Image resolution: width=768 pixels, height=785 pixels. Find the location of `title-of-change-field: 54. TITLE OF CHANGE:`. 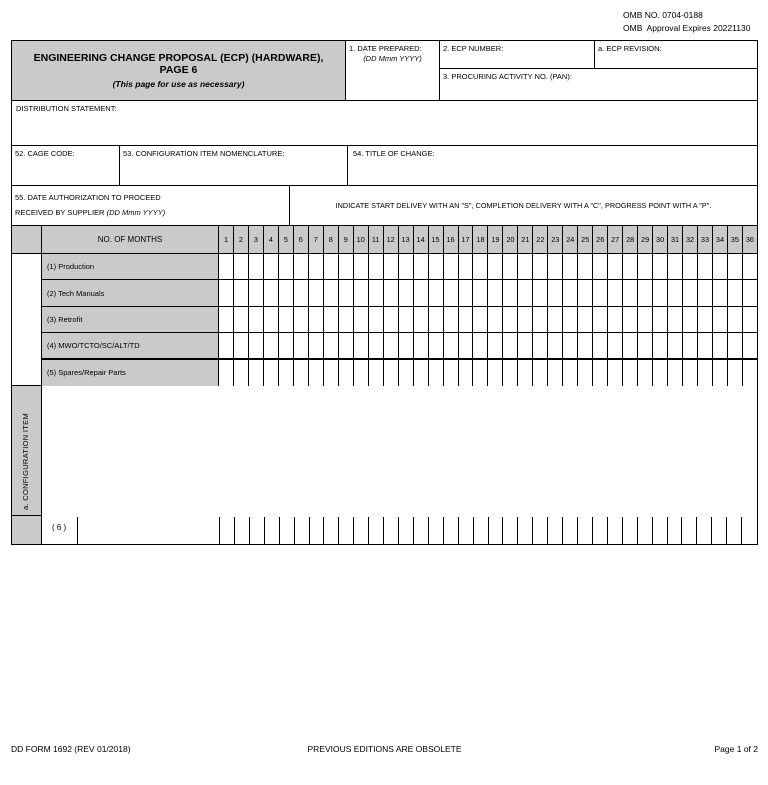

title-of-change-field: 54. TITLE OF CHANGE: is located at coordinates (552, 165).